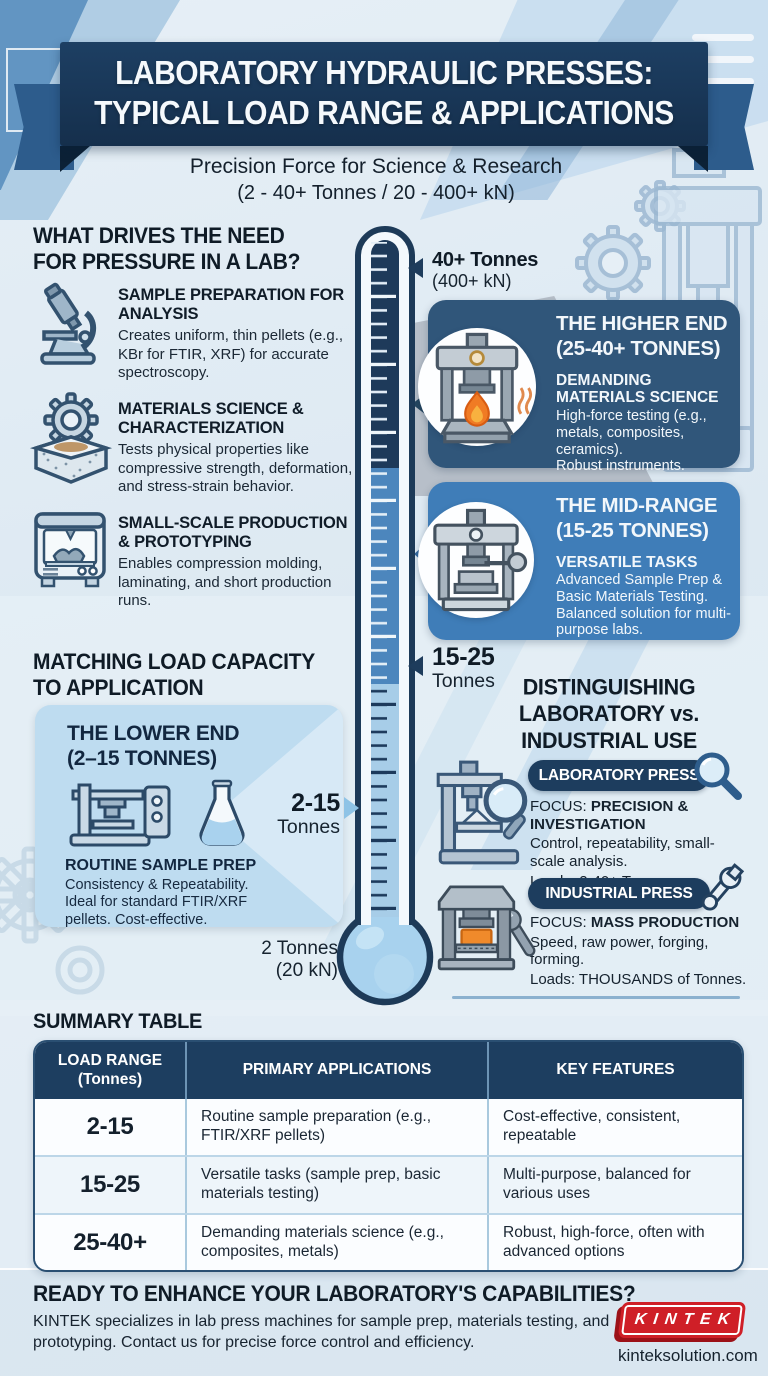 This screenshot has width=768, height=1376. What do you see at coordinates (120, 815) in the screenshot?
I see `lab-press-icon` at bounding box center [120, 815].